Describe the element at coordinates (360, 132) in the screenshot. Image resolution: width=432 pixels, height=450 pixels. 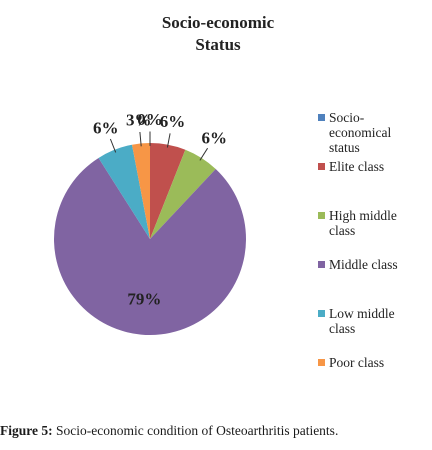
I see `legend-label-socio-economical-status: Socio-economical status` at that location.